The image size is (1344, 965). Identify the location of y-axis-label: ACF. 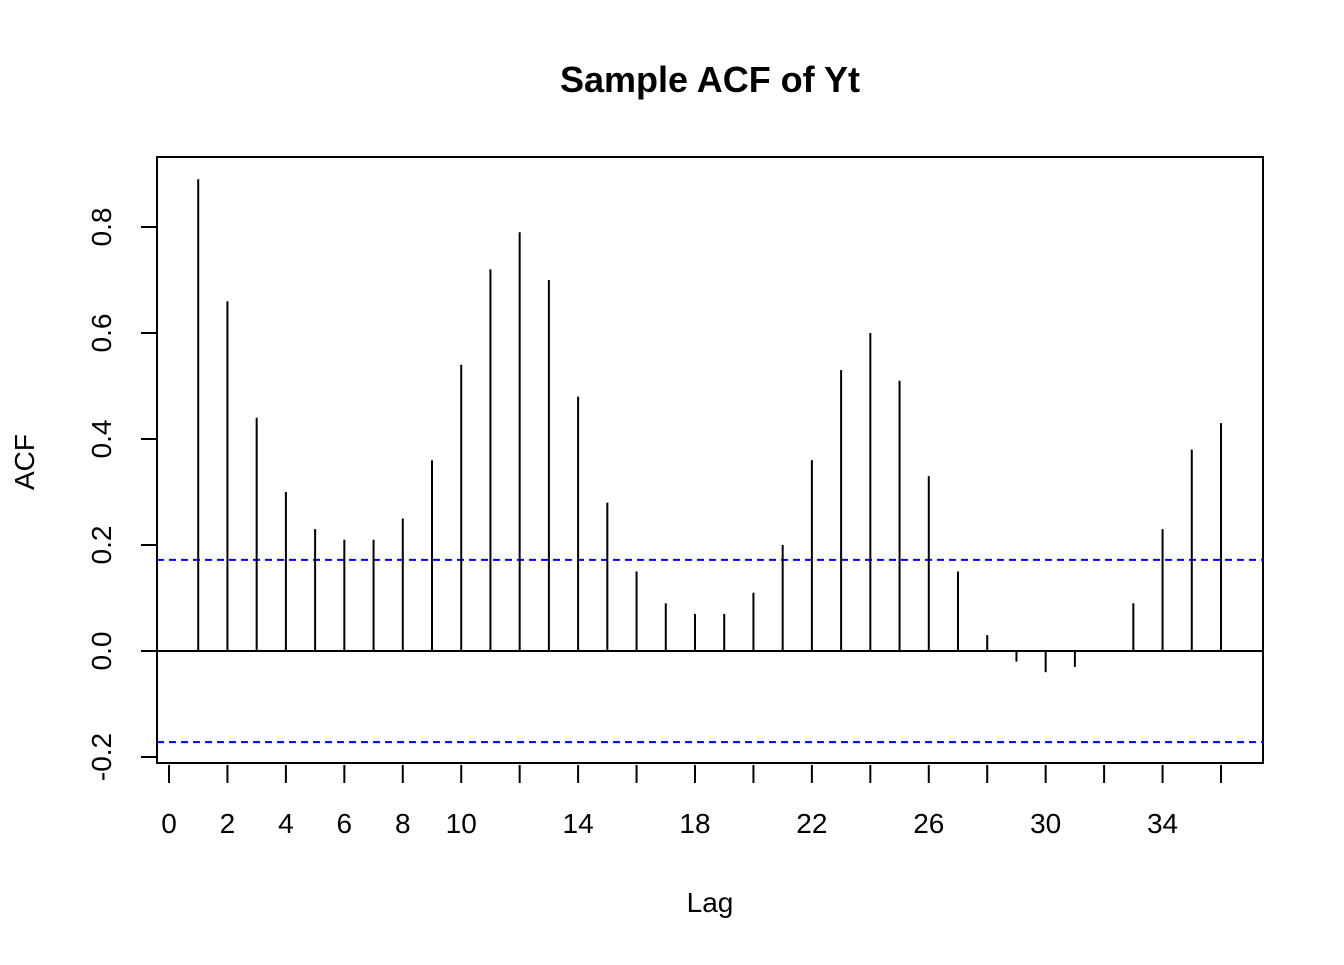
(24, 462).